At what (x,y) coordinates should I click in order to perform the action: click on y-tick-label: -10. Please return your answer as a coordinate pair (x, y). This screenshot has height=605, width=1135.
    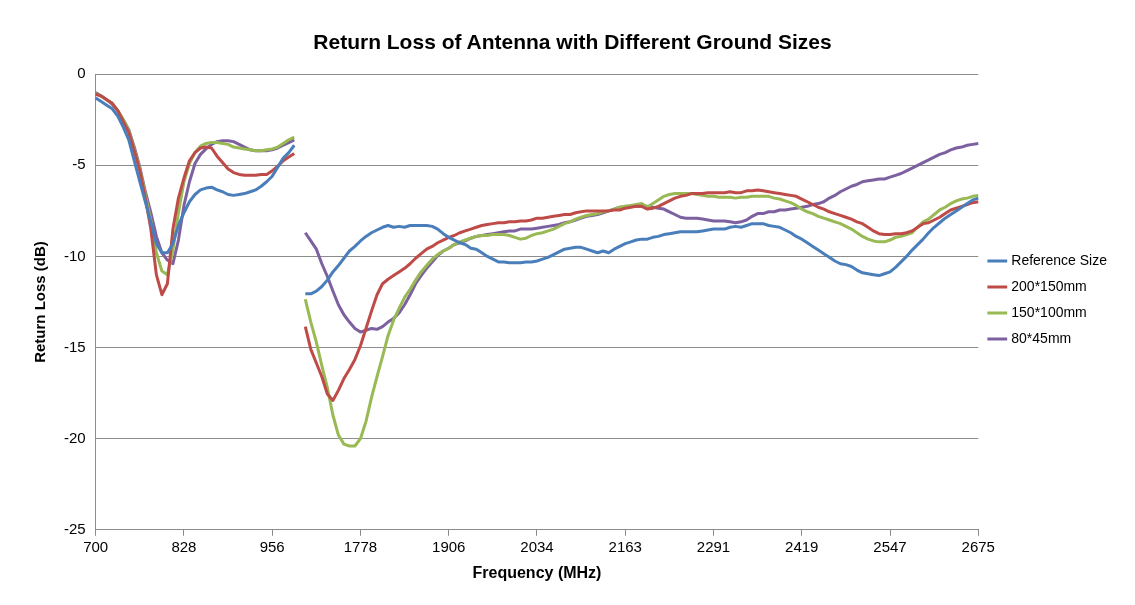
    Looking at the image, I should click on (74, 255).